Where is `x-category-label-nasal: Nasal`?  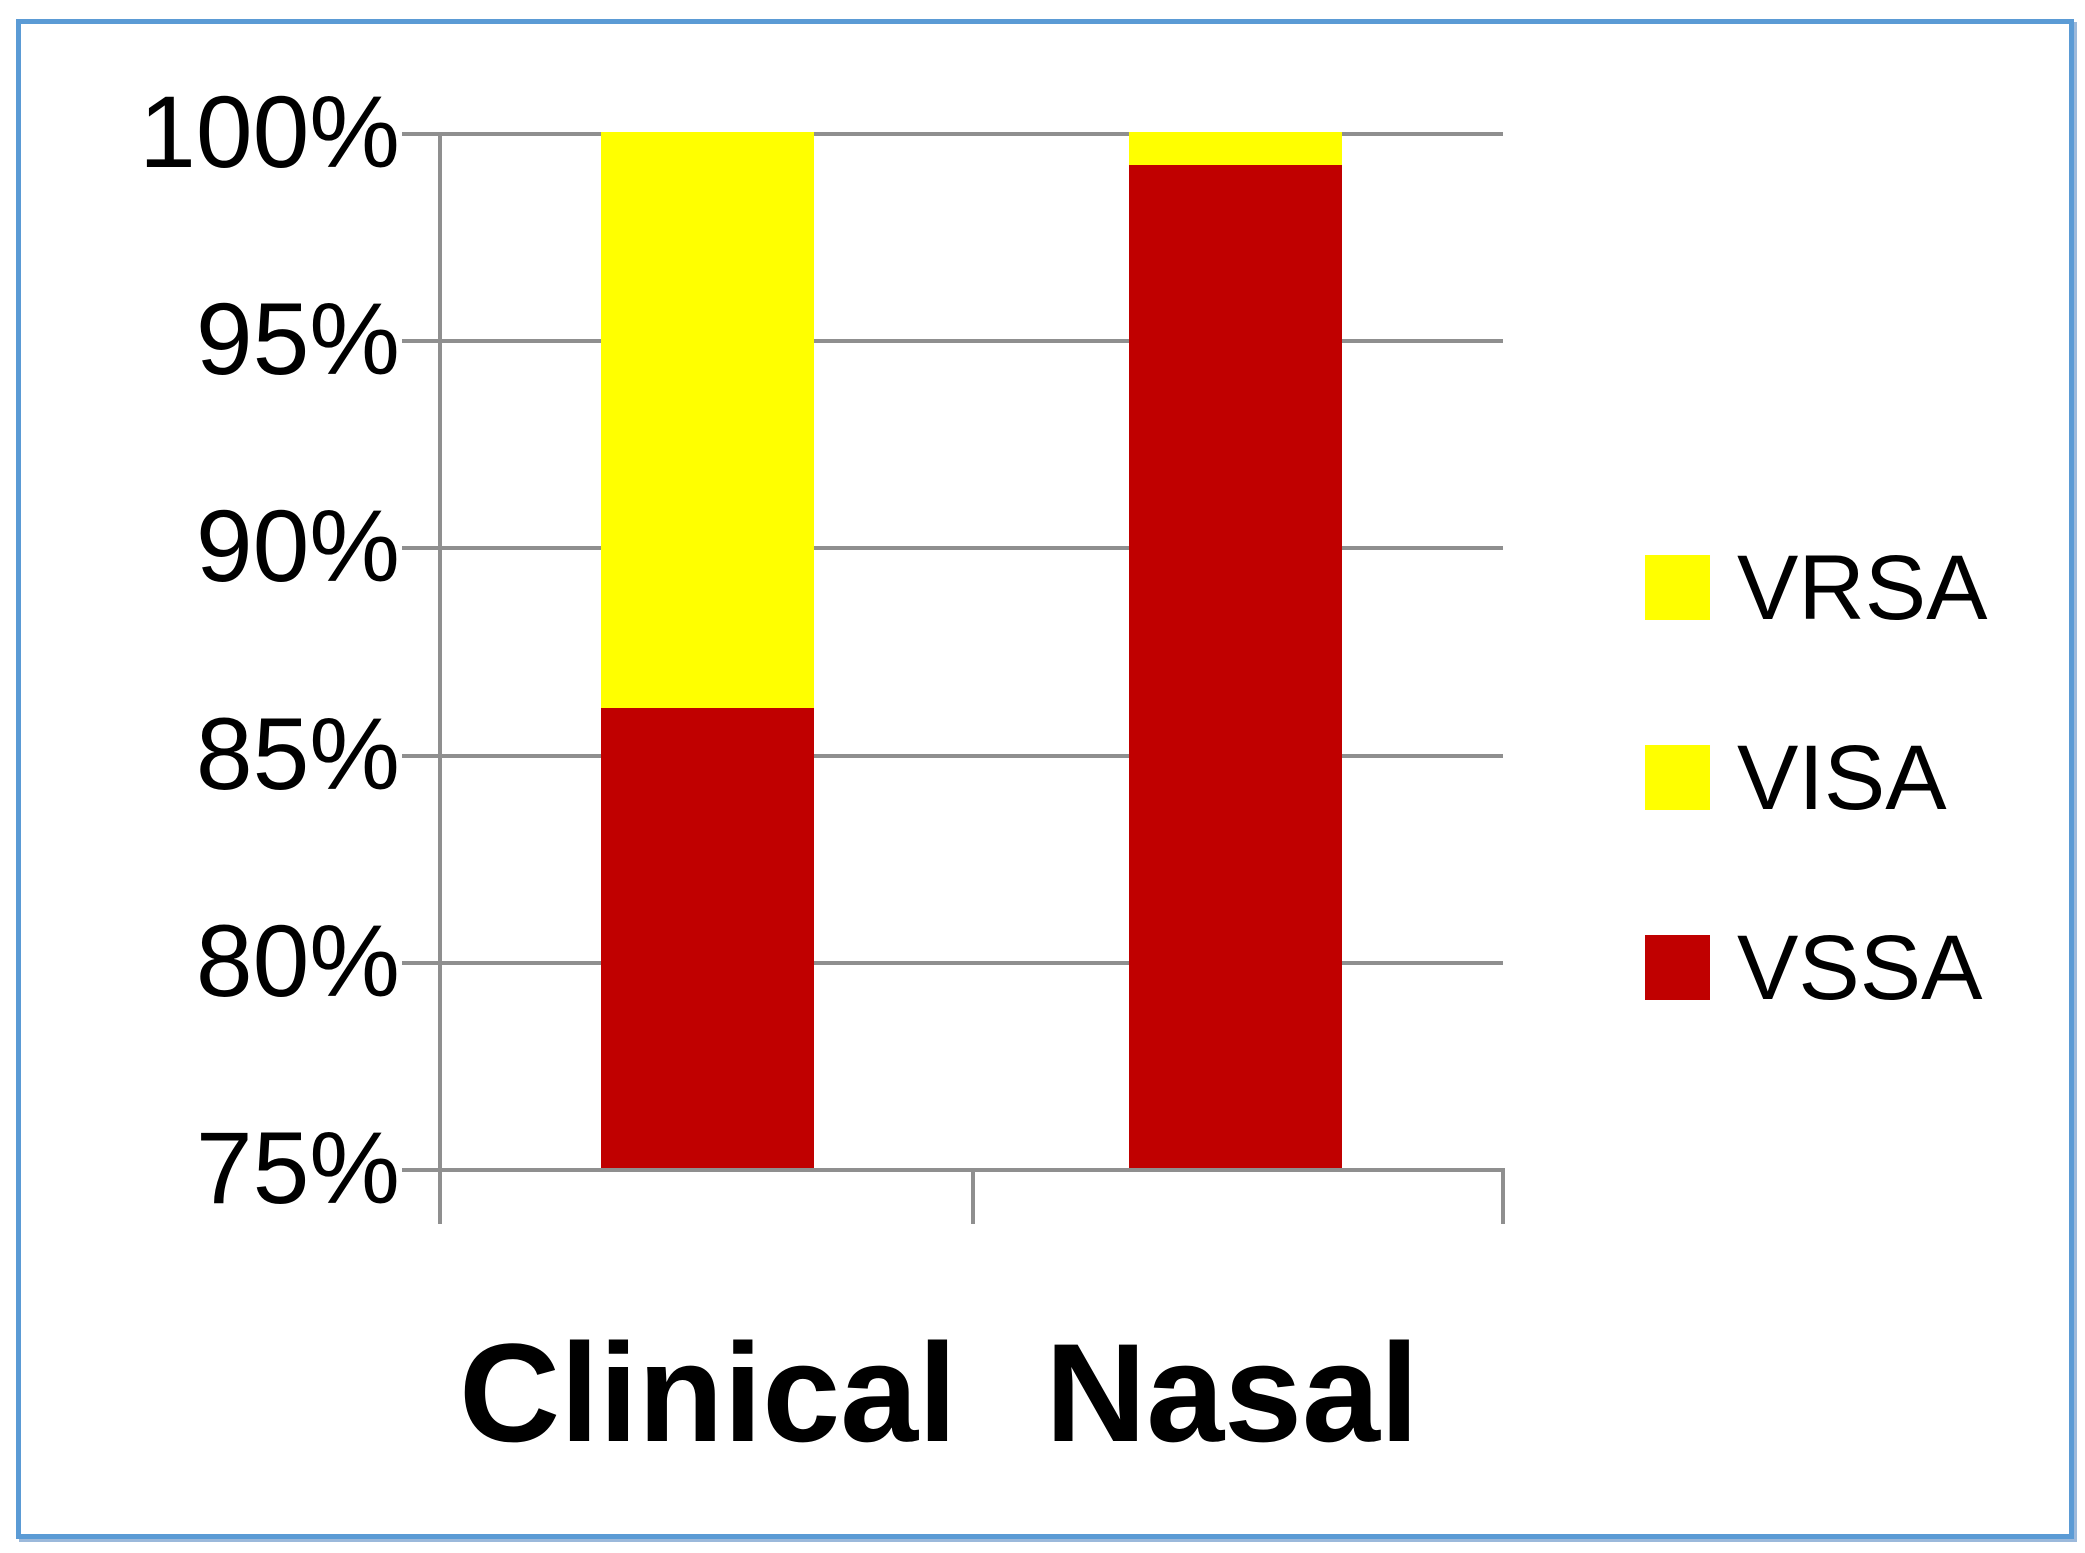 x-category-label-nasal: Nasal is located at coordinates (1232, 1392).